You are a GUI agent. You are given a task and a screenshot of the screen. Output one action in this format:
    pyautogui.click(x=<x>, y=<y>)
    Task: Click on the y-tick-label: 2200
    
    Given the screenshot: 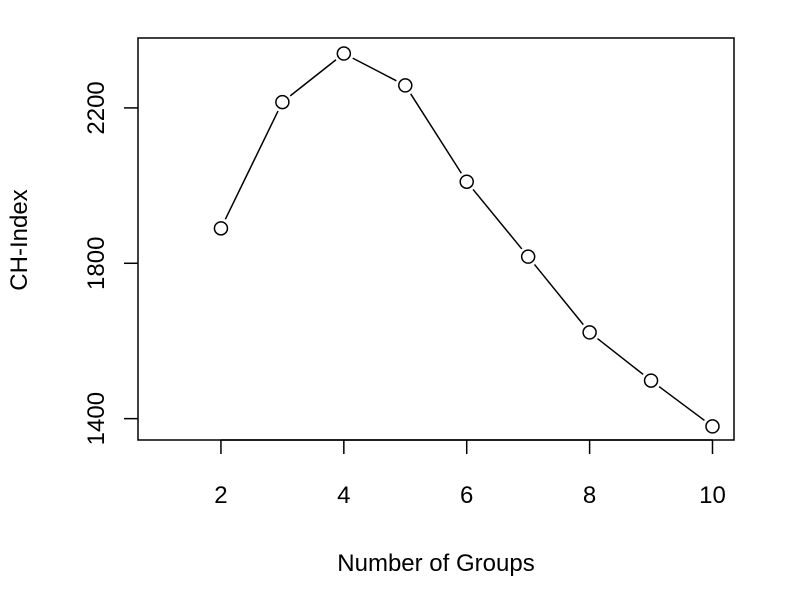 What is the action you would take?
    pyautogui.click(x=96, y=107)
    